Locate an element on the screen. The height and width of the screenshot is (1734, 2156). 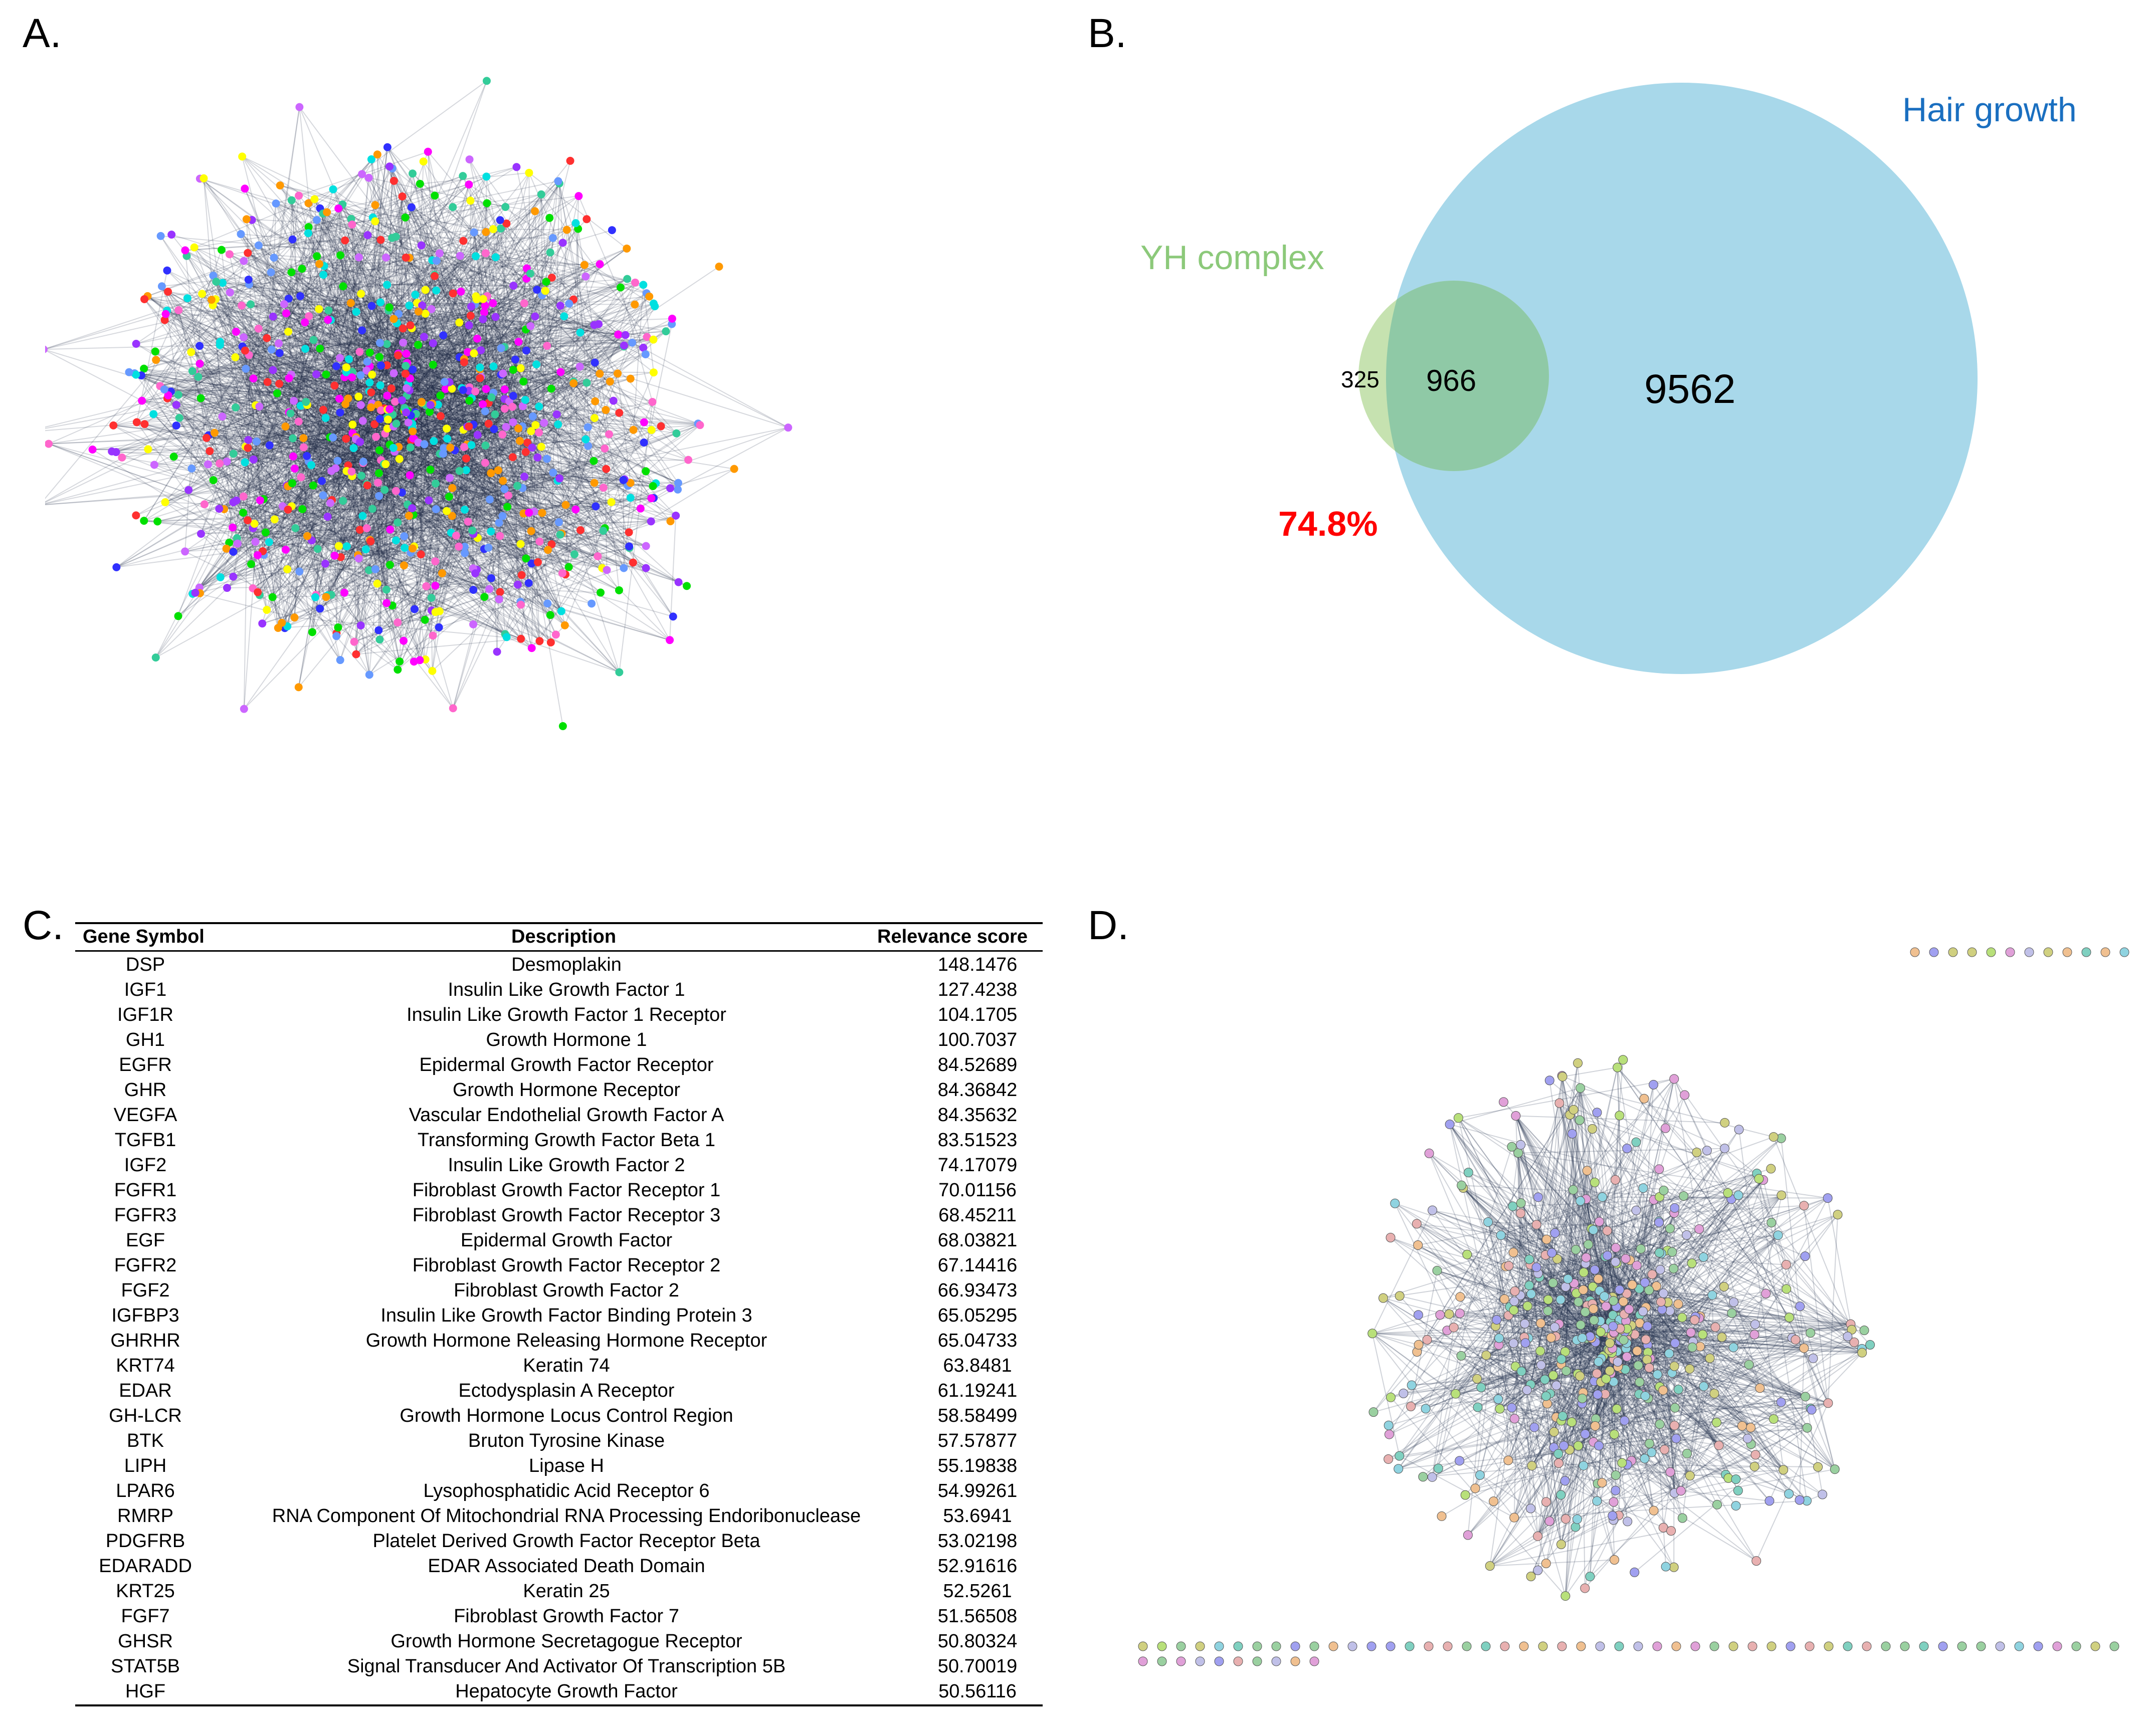
cell-relevance-score: 65.05295 is located at coordinates (977, 1315).